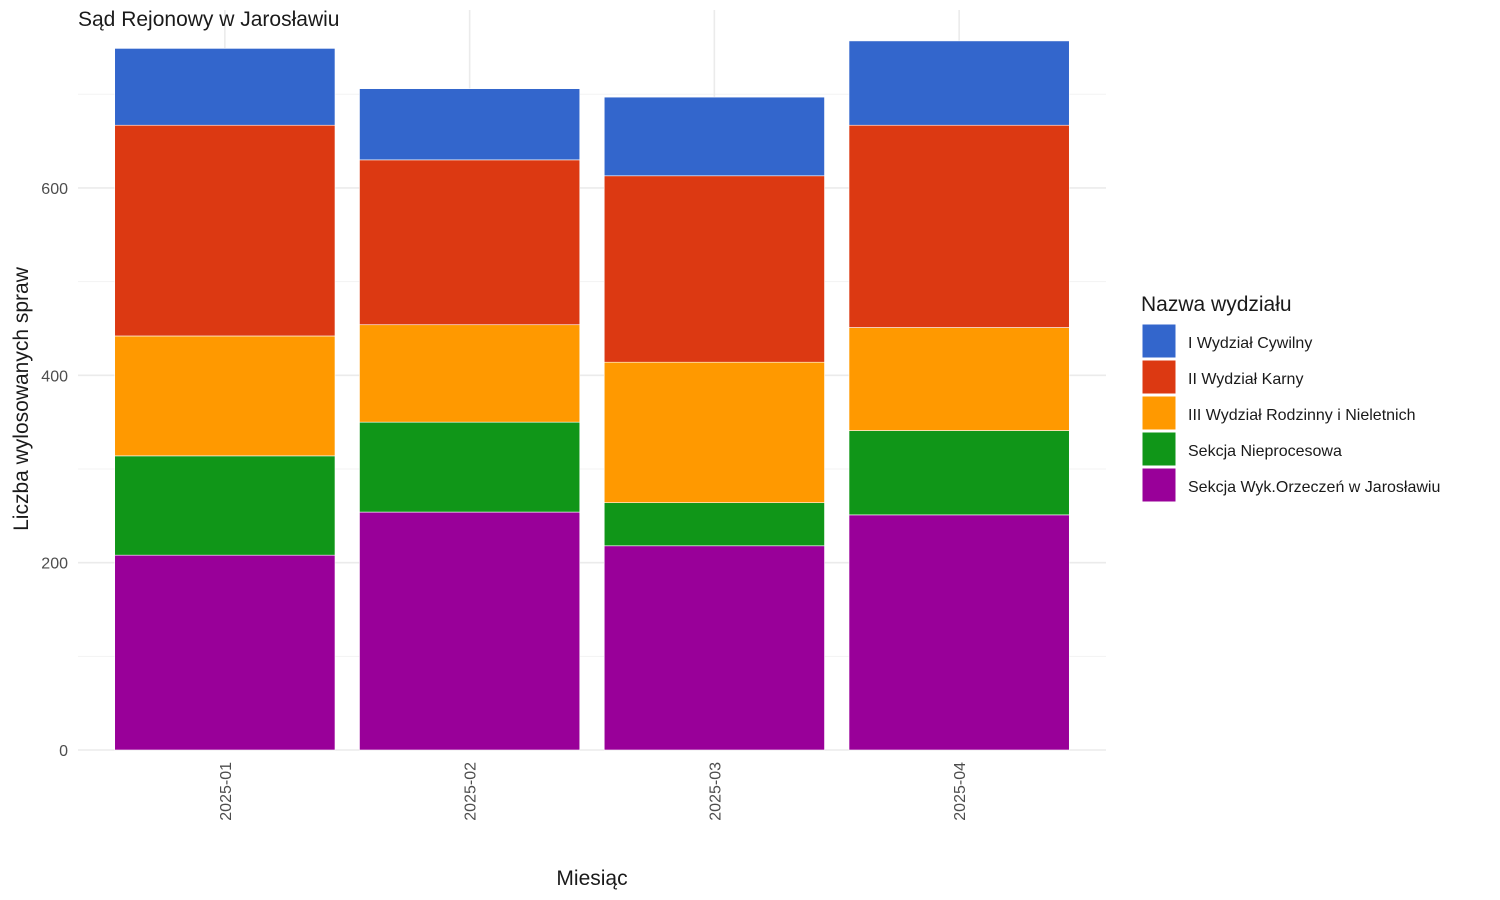 Image resolution: width=1500 pixels, height=900 pixels. Describe the element at coordinates (1250, 343) in the screenshot. I see `legend-label: I Wydział Cywilny` at that location.